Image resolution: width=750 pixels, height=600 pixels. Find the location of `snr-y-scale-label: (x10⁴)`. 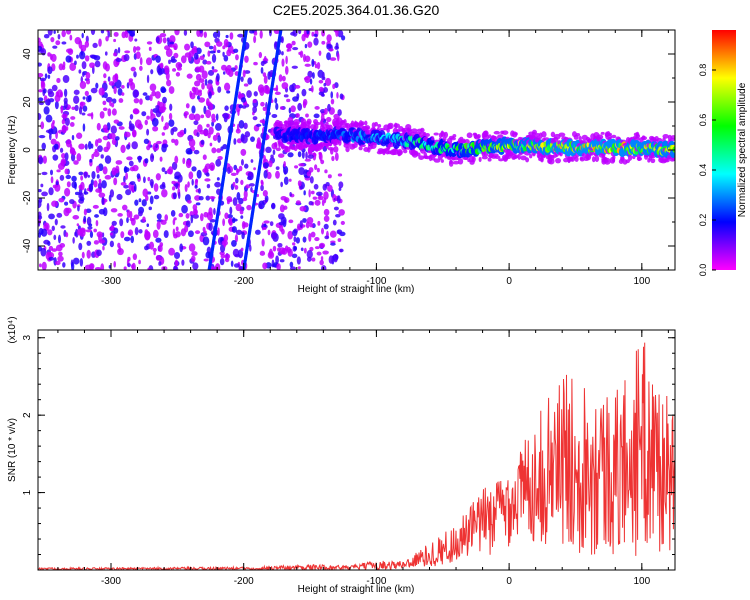

snr-y-scale-label: (x10⁴) is located at coordinates (12, 329).